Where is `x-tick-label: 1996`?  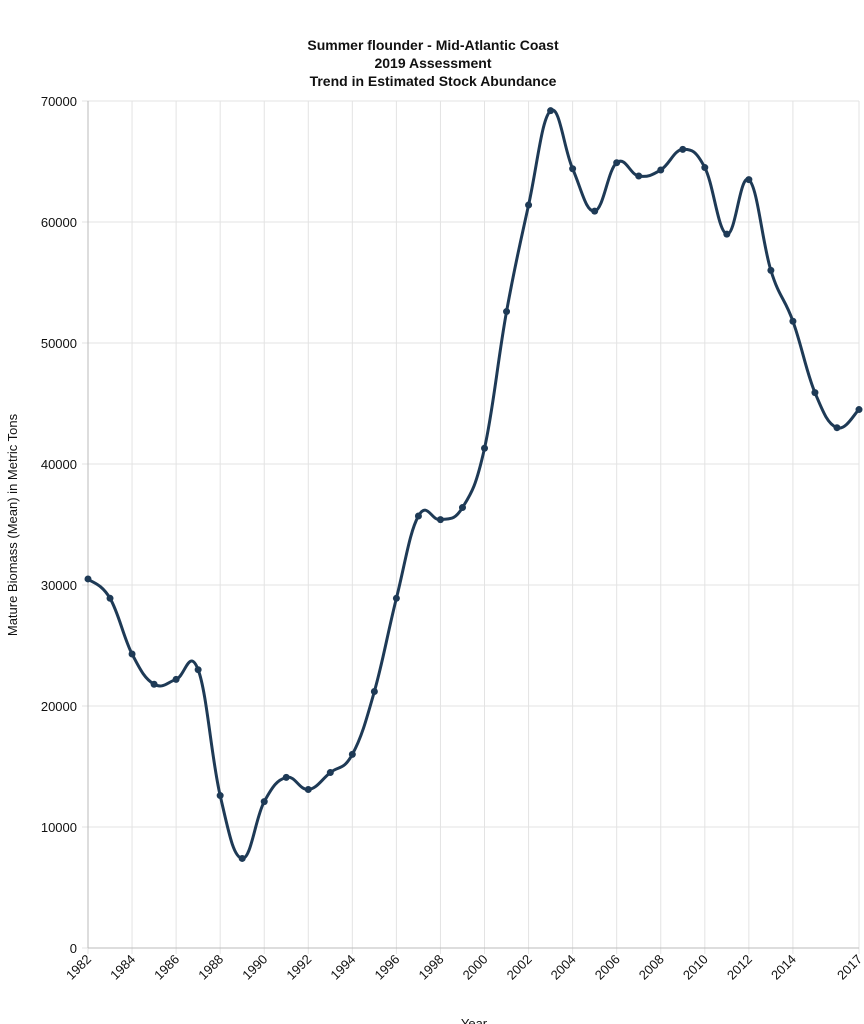 x-tick-label: 1996 is located at coordinates (386, 967).